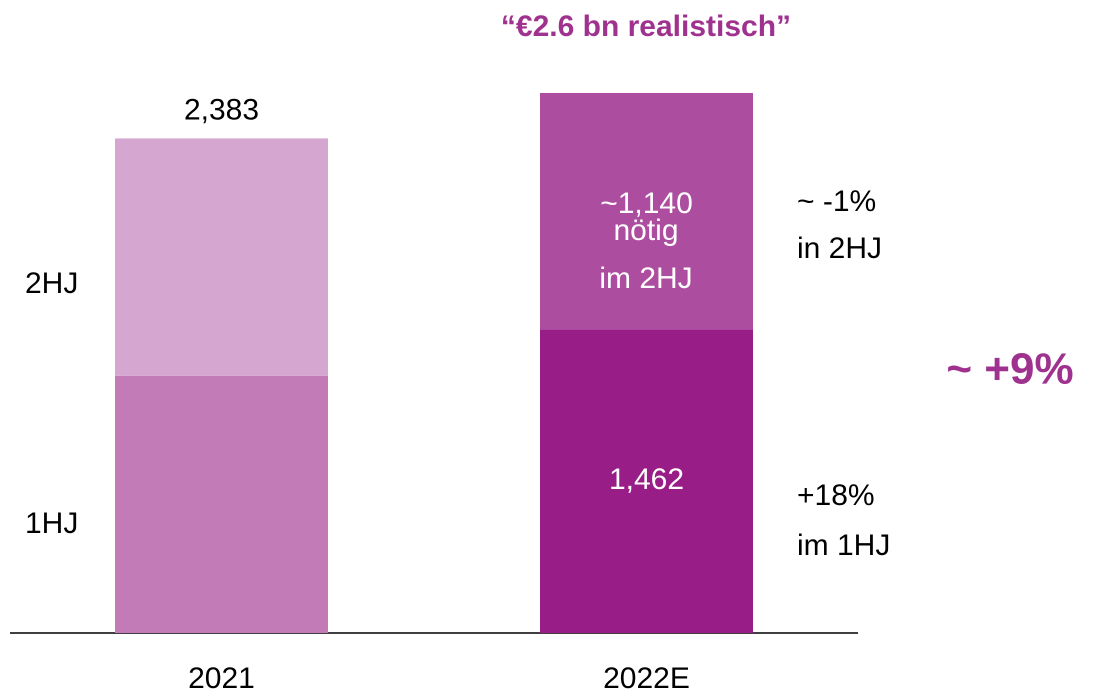 The image size is (1117, 697). Describe the element at coordinates (646, 678) in the screenshot. I see `x-tick-label: 2022E` at that location.